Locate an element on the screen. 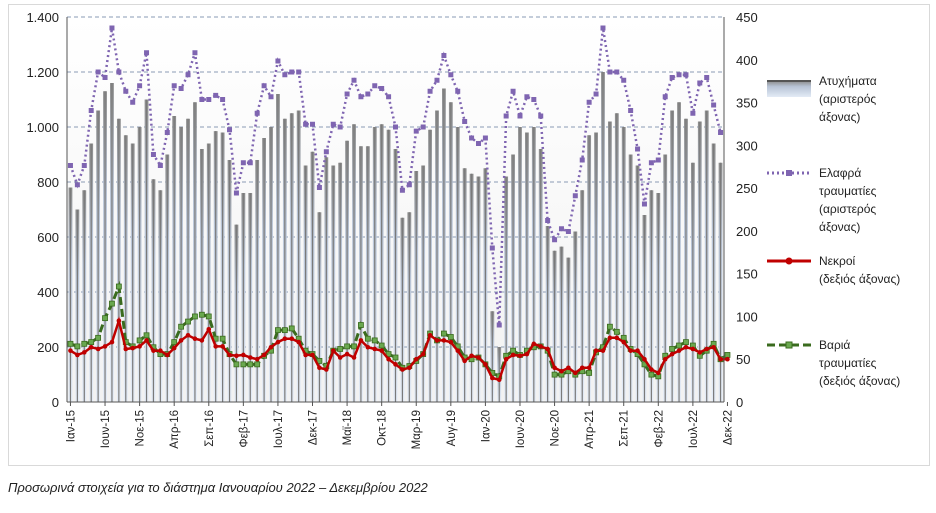 The image size is (936, 513). legend-label-deaths-line1: Νεκροί is located at coordinates (837, 261).